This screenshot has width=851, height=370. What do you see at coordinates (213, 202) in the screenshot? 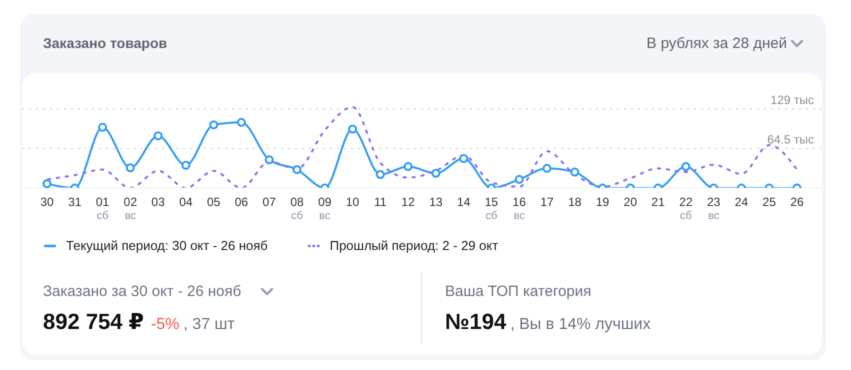
I see `x-tick-label: 05` at bounding box center [213, 202].